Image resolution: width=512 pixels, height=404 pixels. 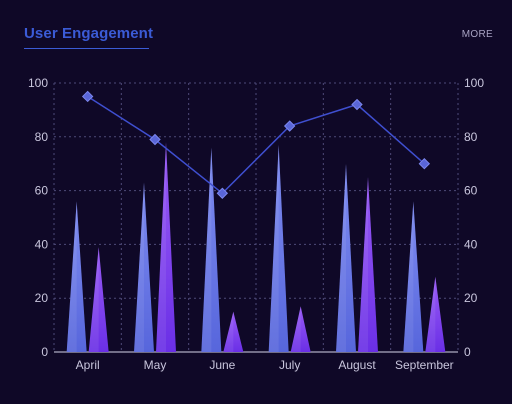 I want to click on y-tick-label: 40, so click(x=42, y=244).